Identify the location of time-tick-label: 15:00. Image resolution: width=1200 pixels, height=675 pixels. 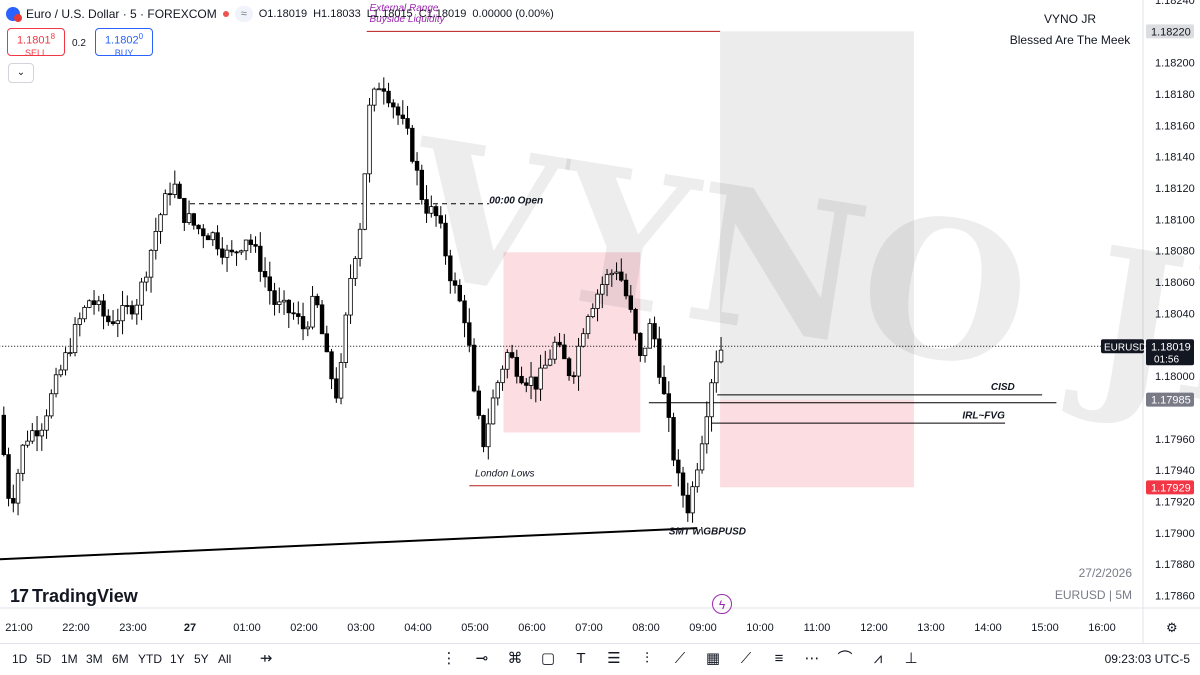
(1045, 628).